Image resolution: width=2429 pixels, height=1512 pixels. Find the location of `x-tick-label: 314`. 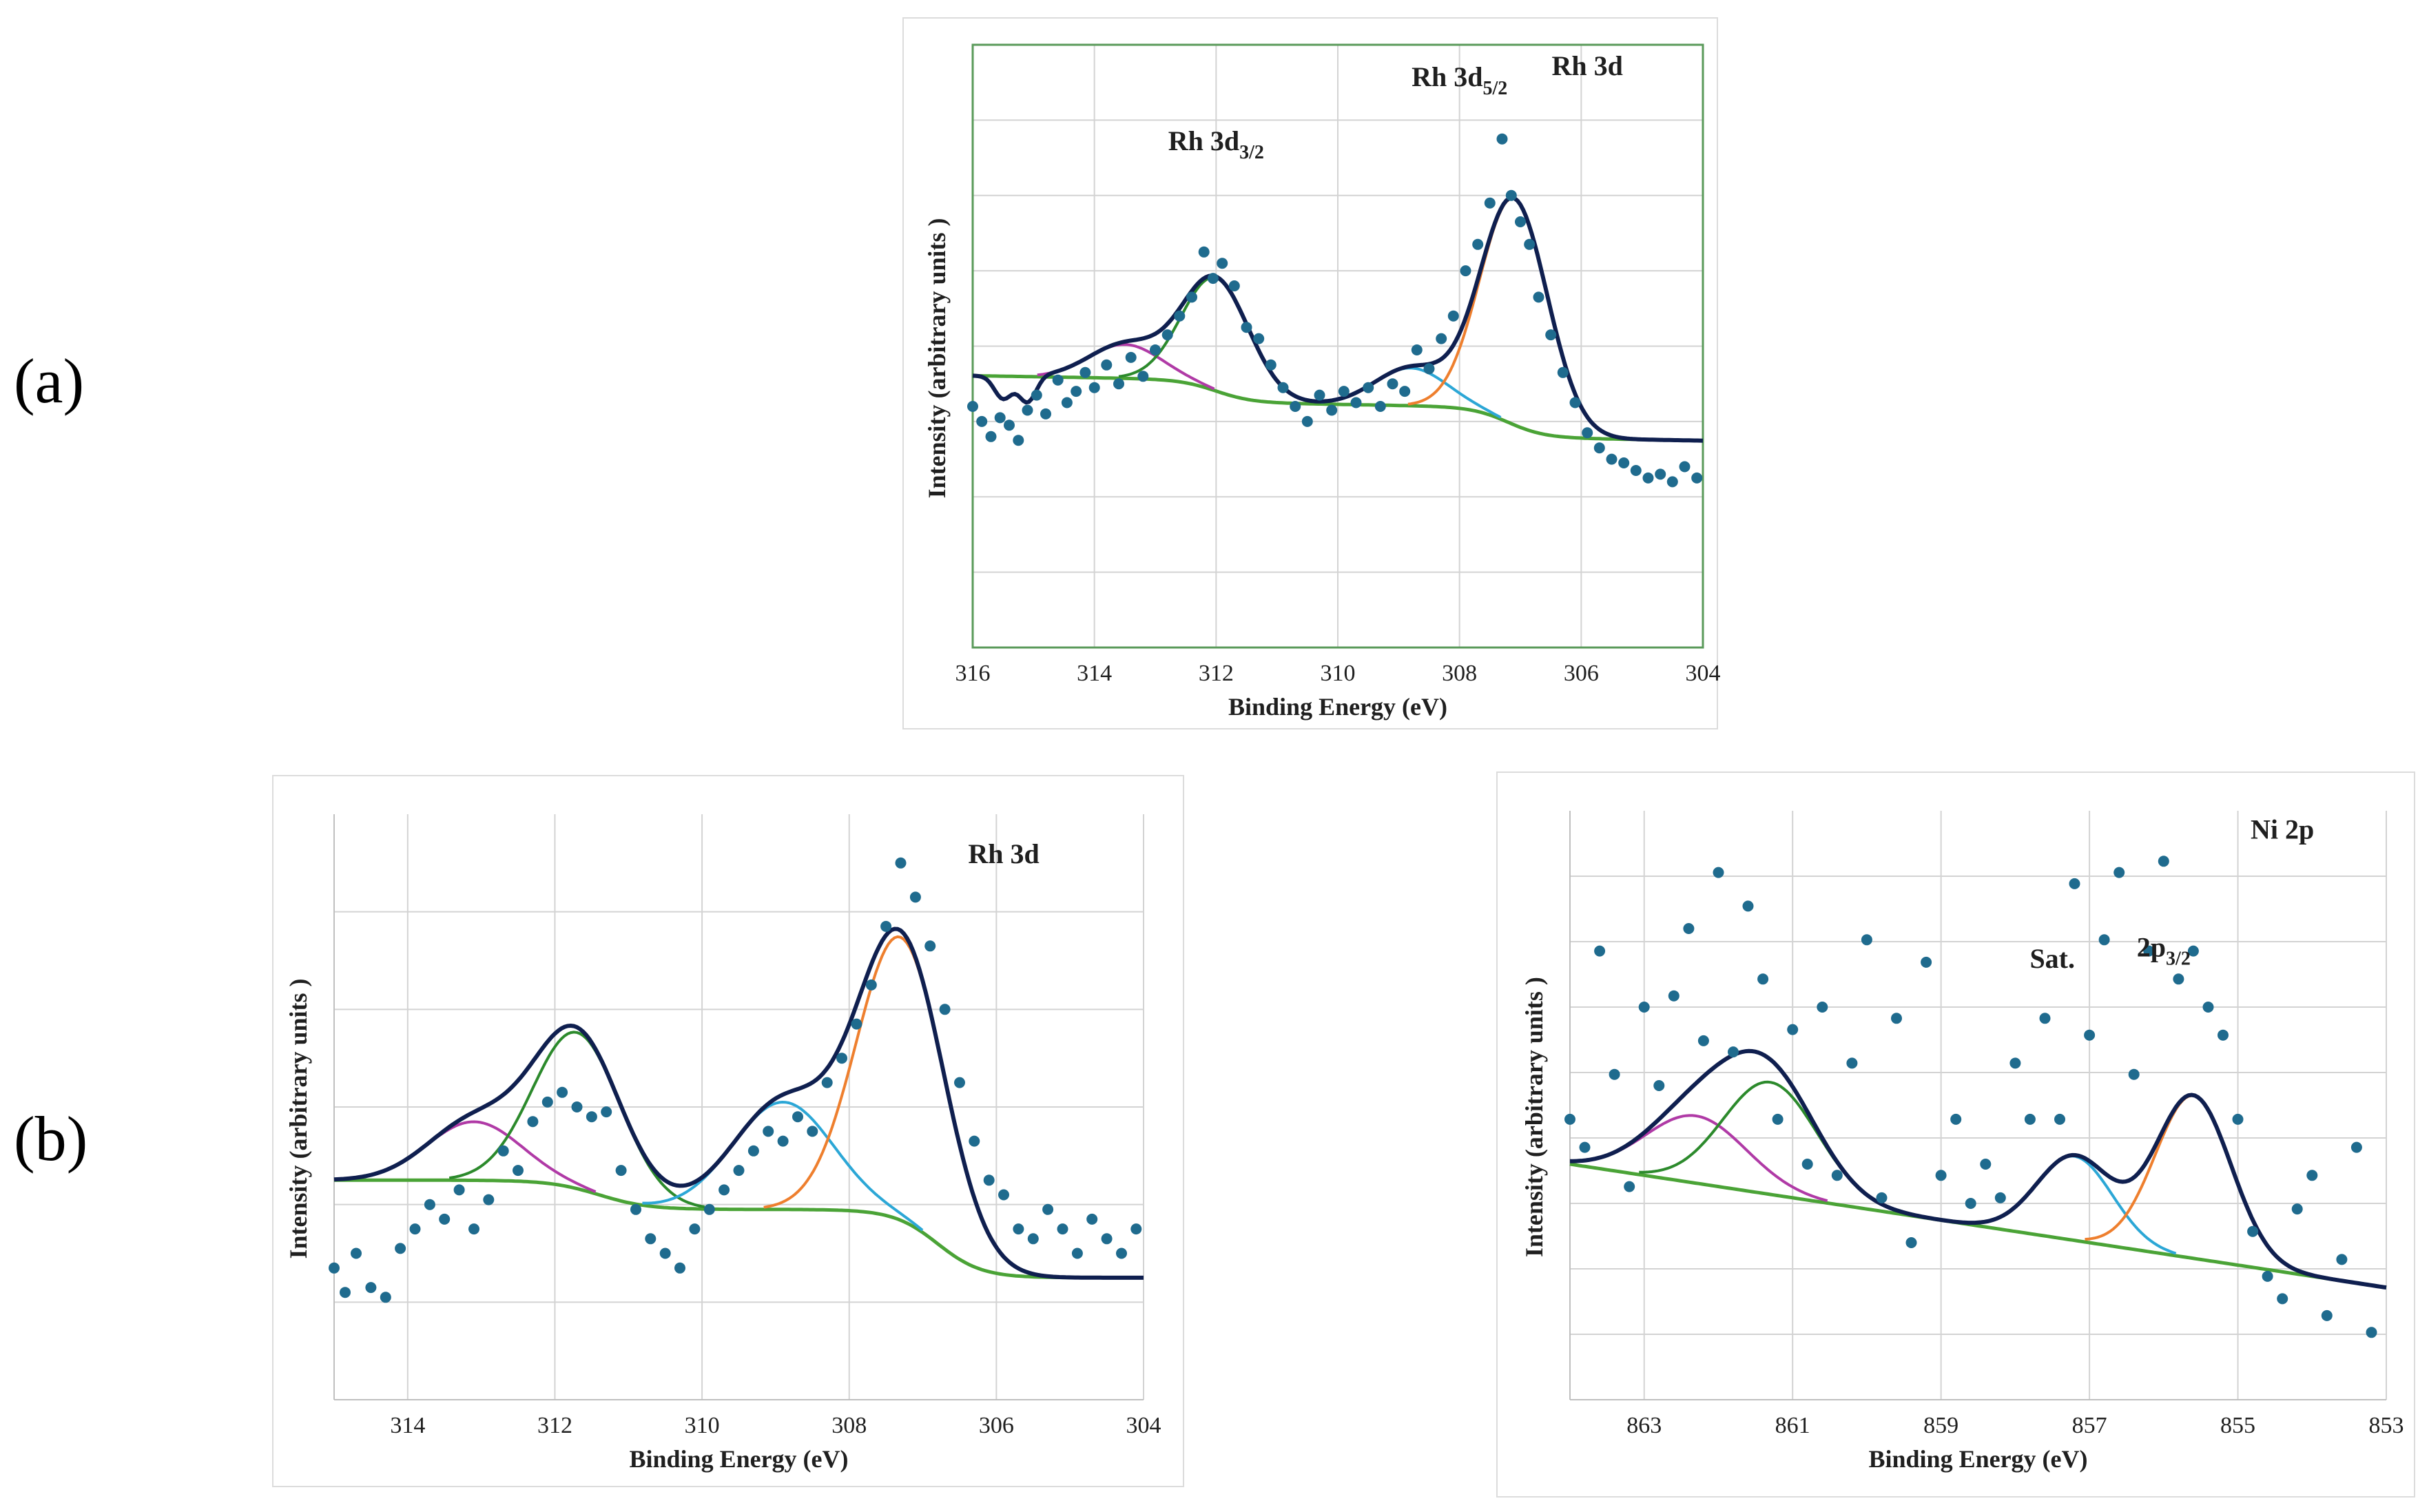

x-tick-label: 314 is located at coordinates (1094, 673).